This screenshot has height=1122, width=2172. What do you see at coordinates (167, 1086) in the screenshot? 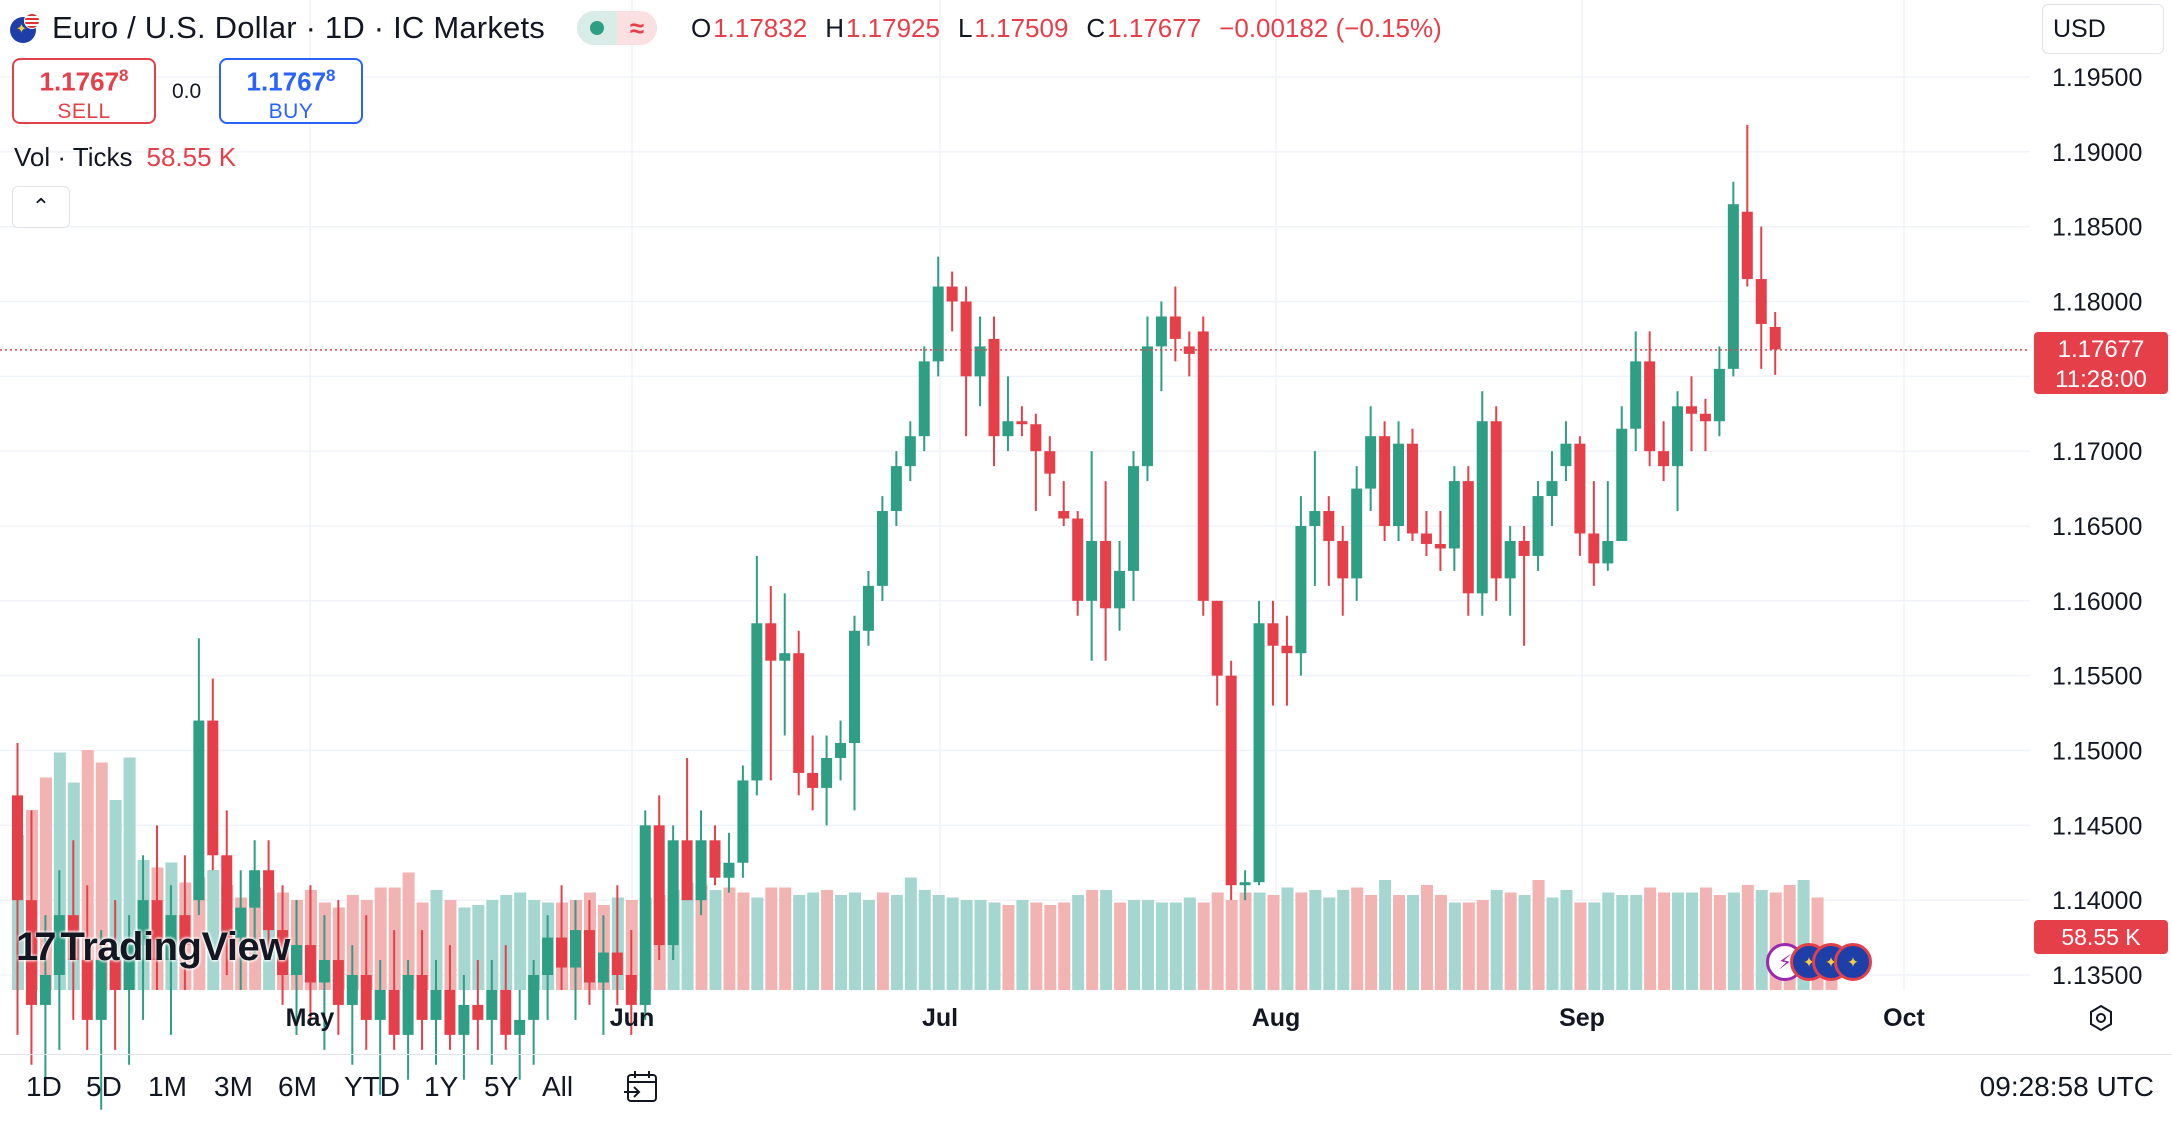
I see `range-button-1m: 1M` at bounding box center [167, 1086].